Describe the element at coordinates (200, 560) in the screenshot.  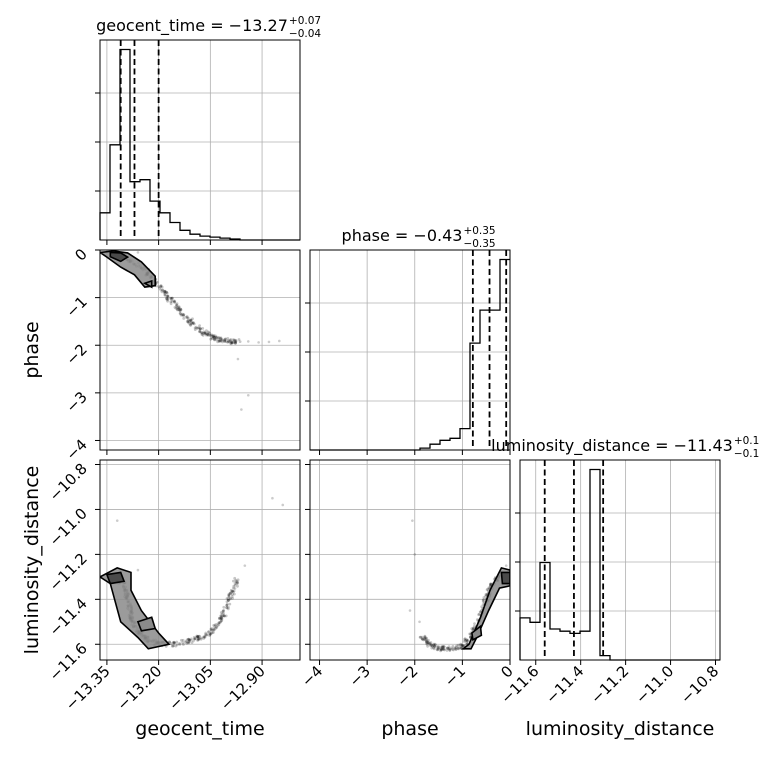
I see `panel-frame` at that location.